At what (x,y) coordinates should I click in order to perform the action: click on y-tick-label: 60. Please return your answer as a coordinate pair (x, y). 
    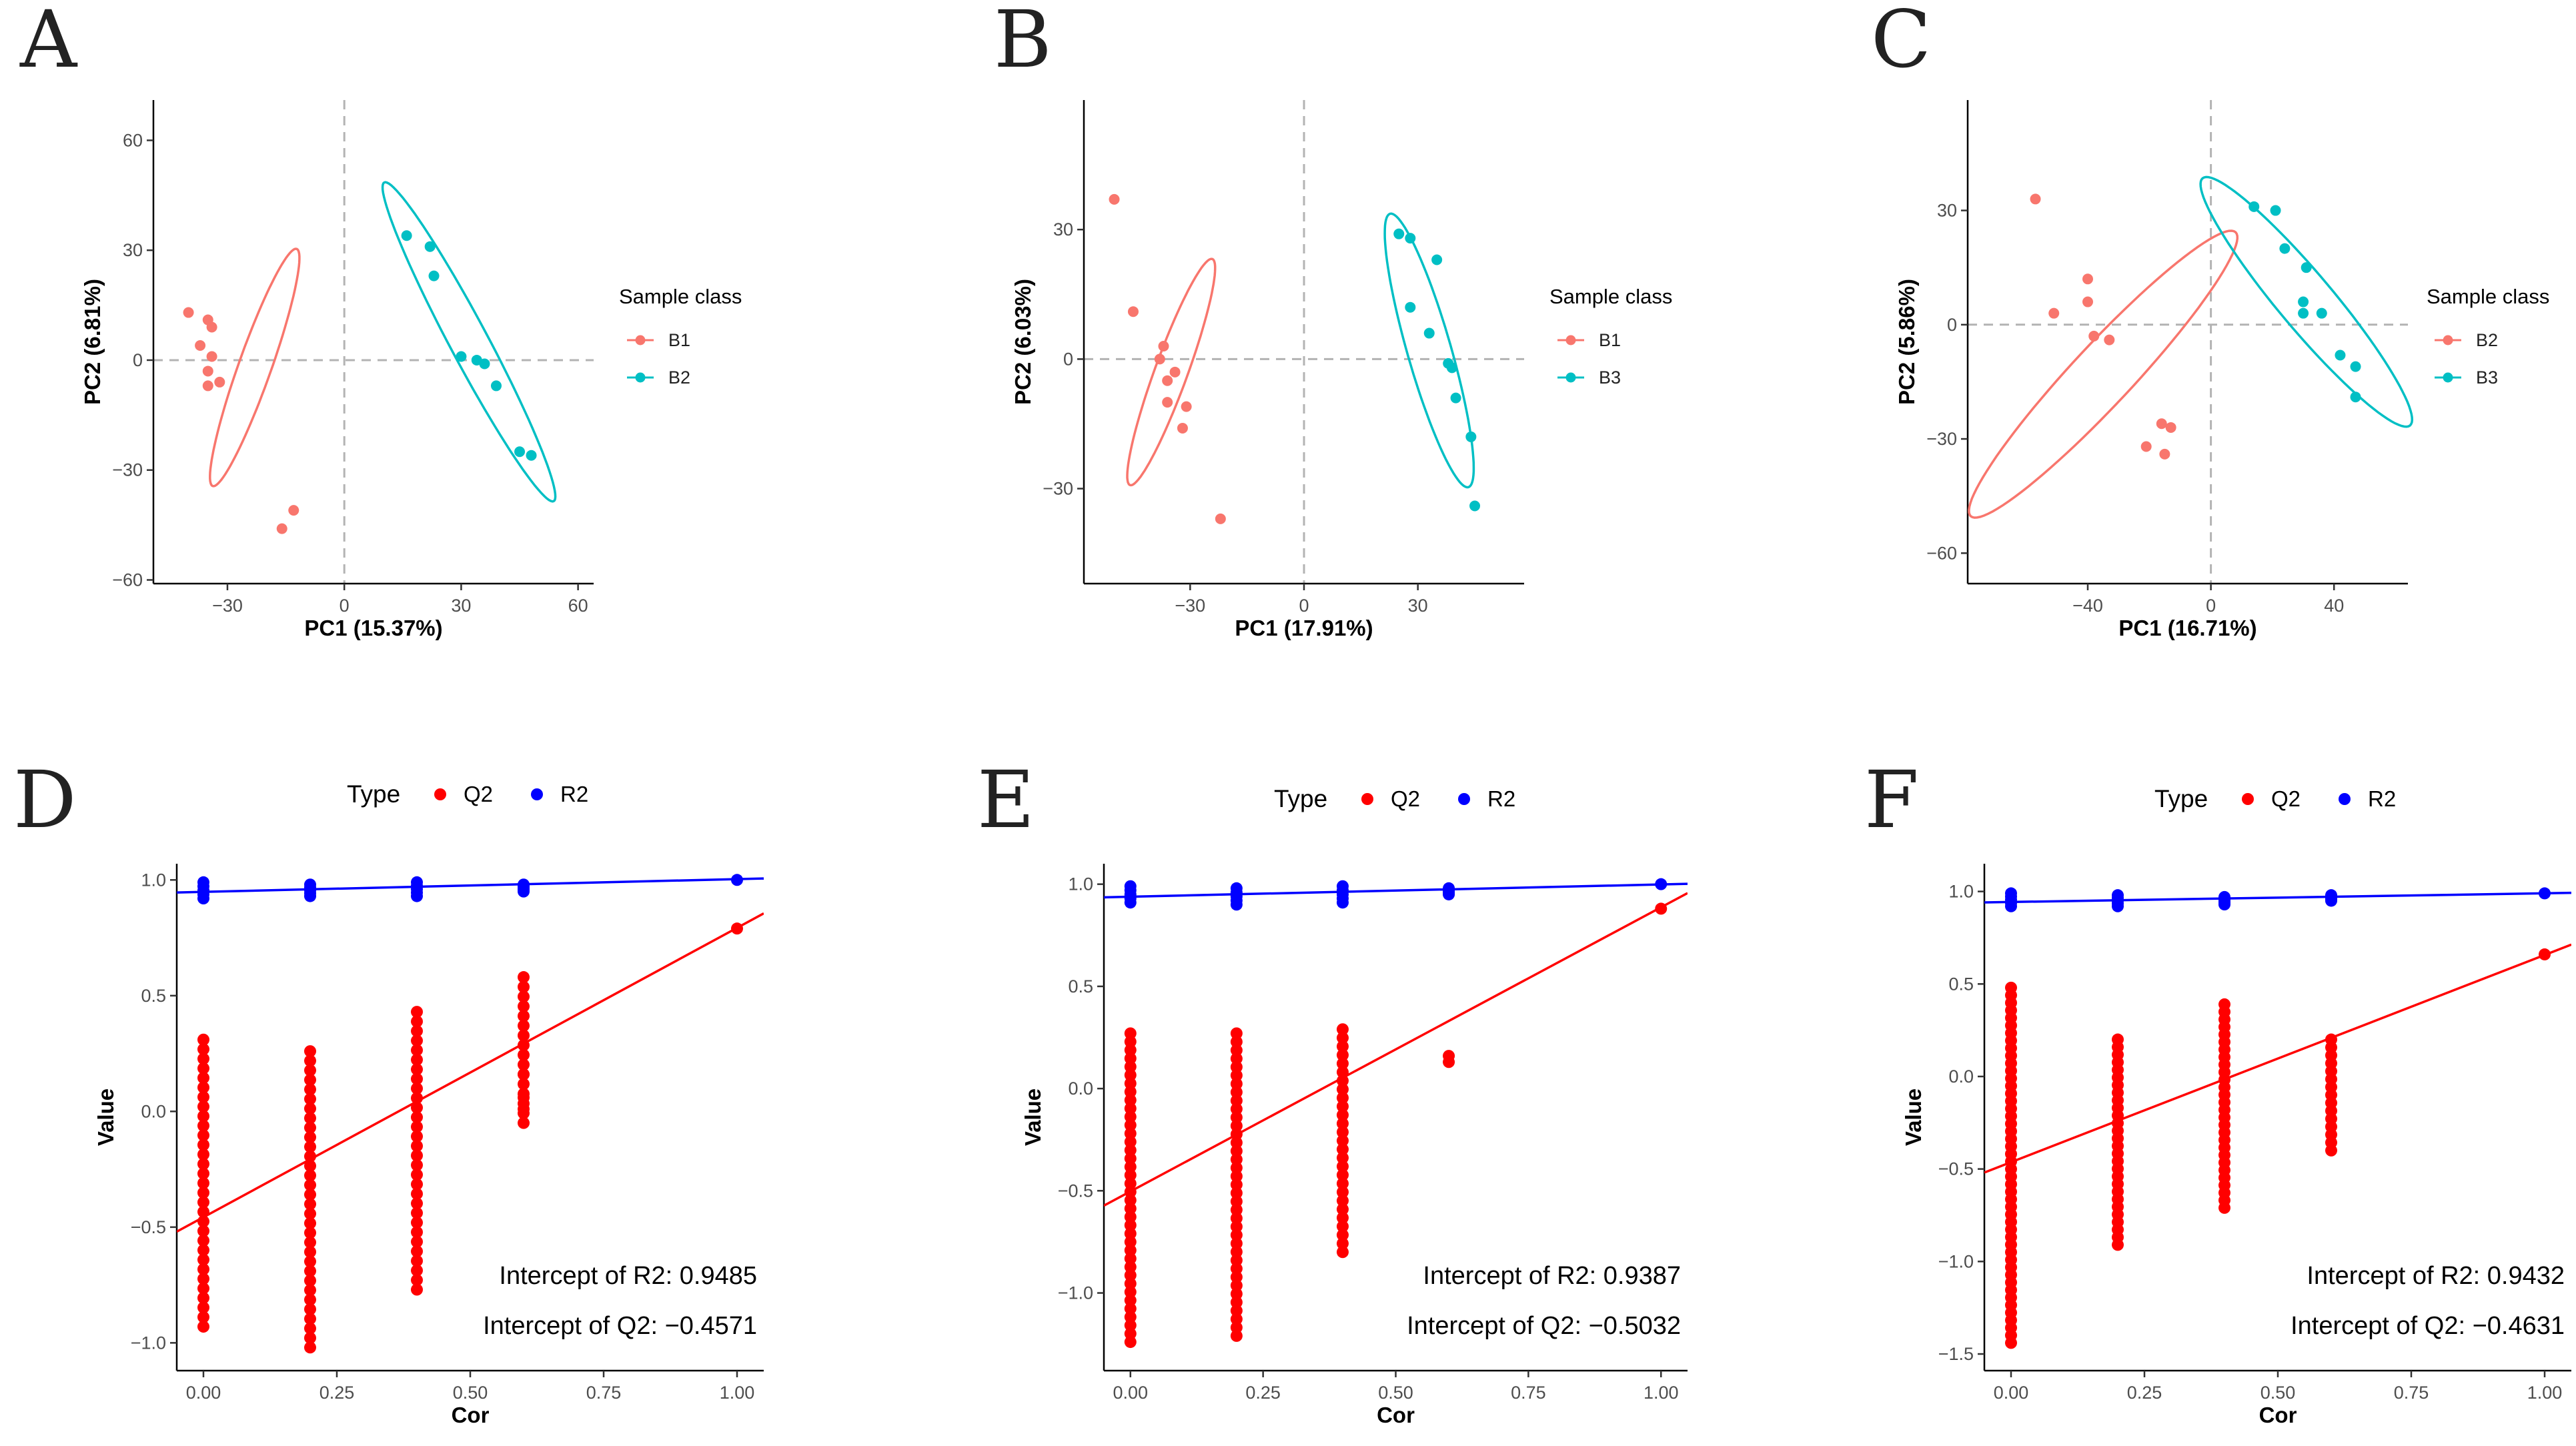
    Looking at the image, I should click on (133, 140).